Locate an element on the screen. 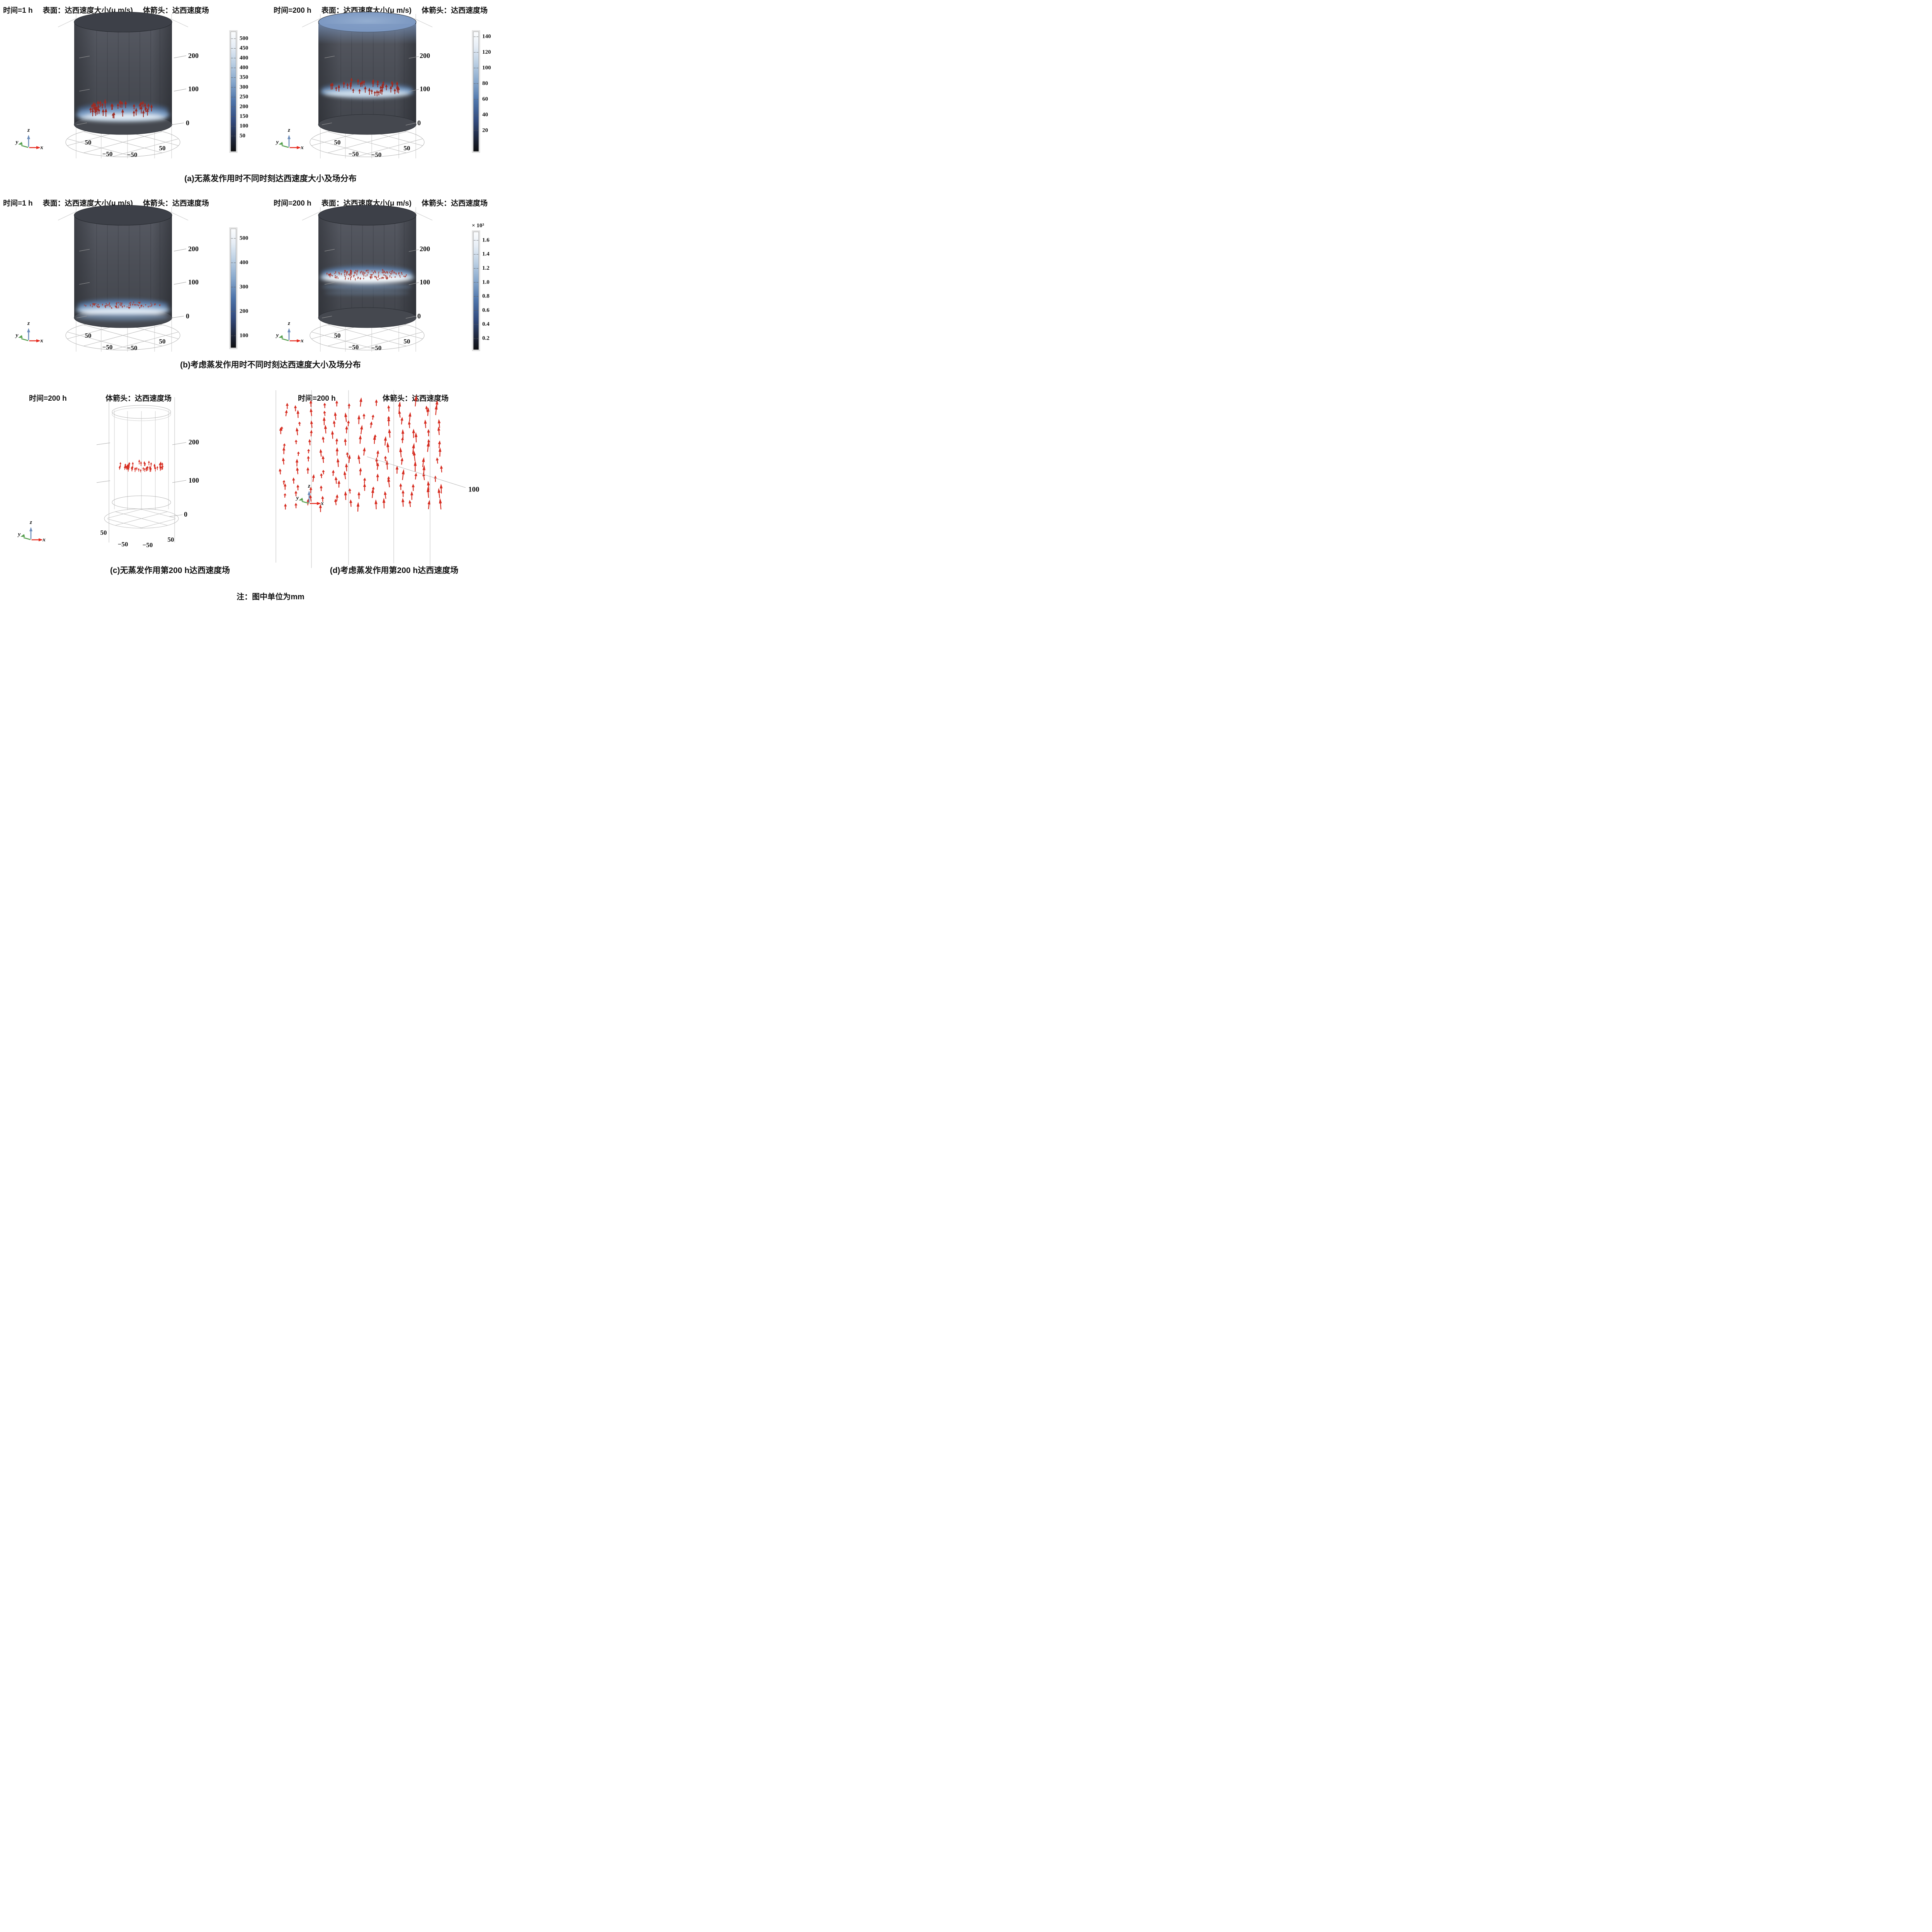 The image size is (1932, 1932). colorbar-tick: 120 is located at coordinates (486, 52).